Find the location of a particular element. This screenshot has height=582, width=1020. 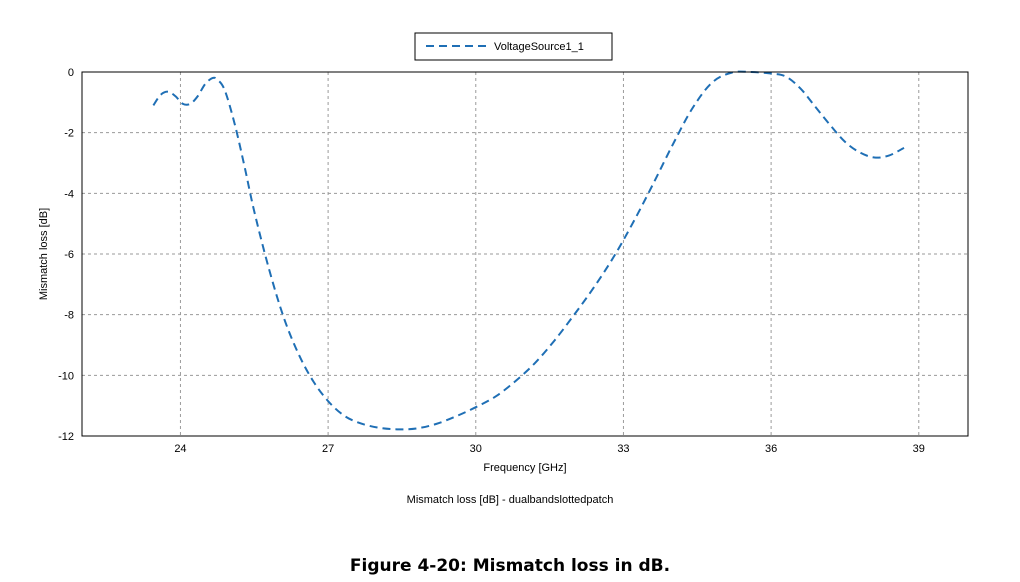

legend-entry: VoltageSource1_1 is located at coordinates (539, 47).